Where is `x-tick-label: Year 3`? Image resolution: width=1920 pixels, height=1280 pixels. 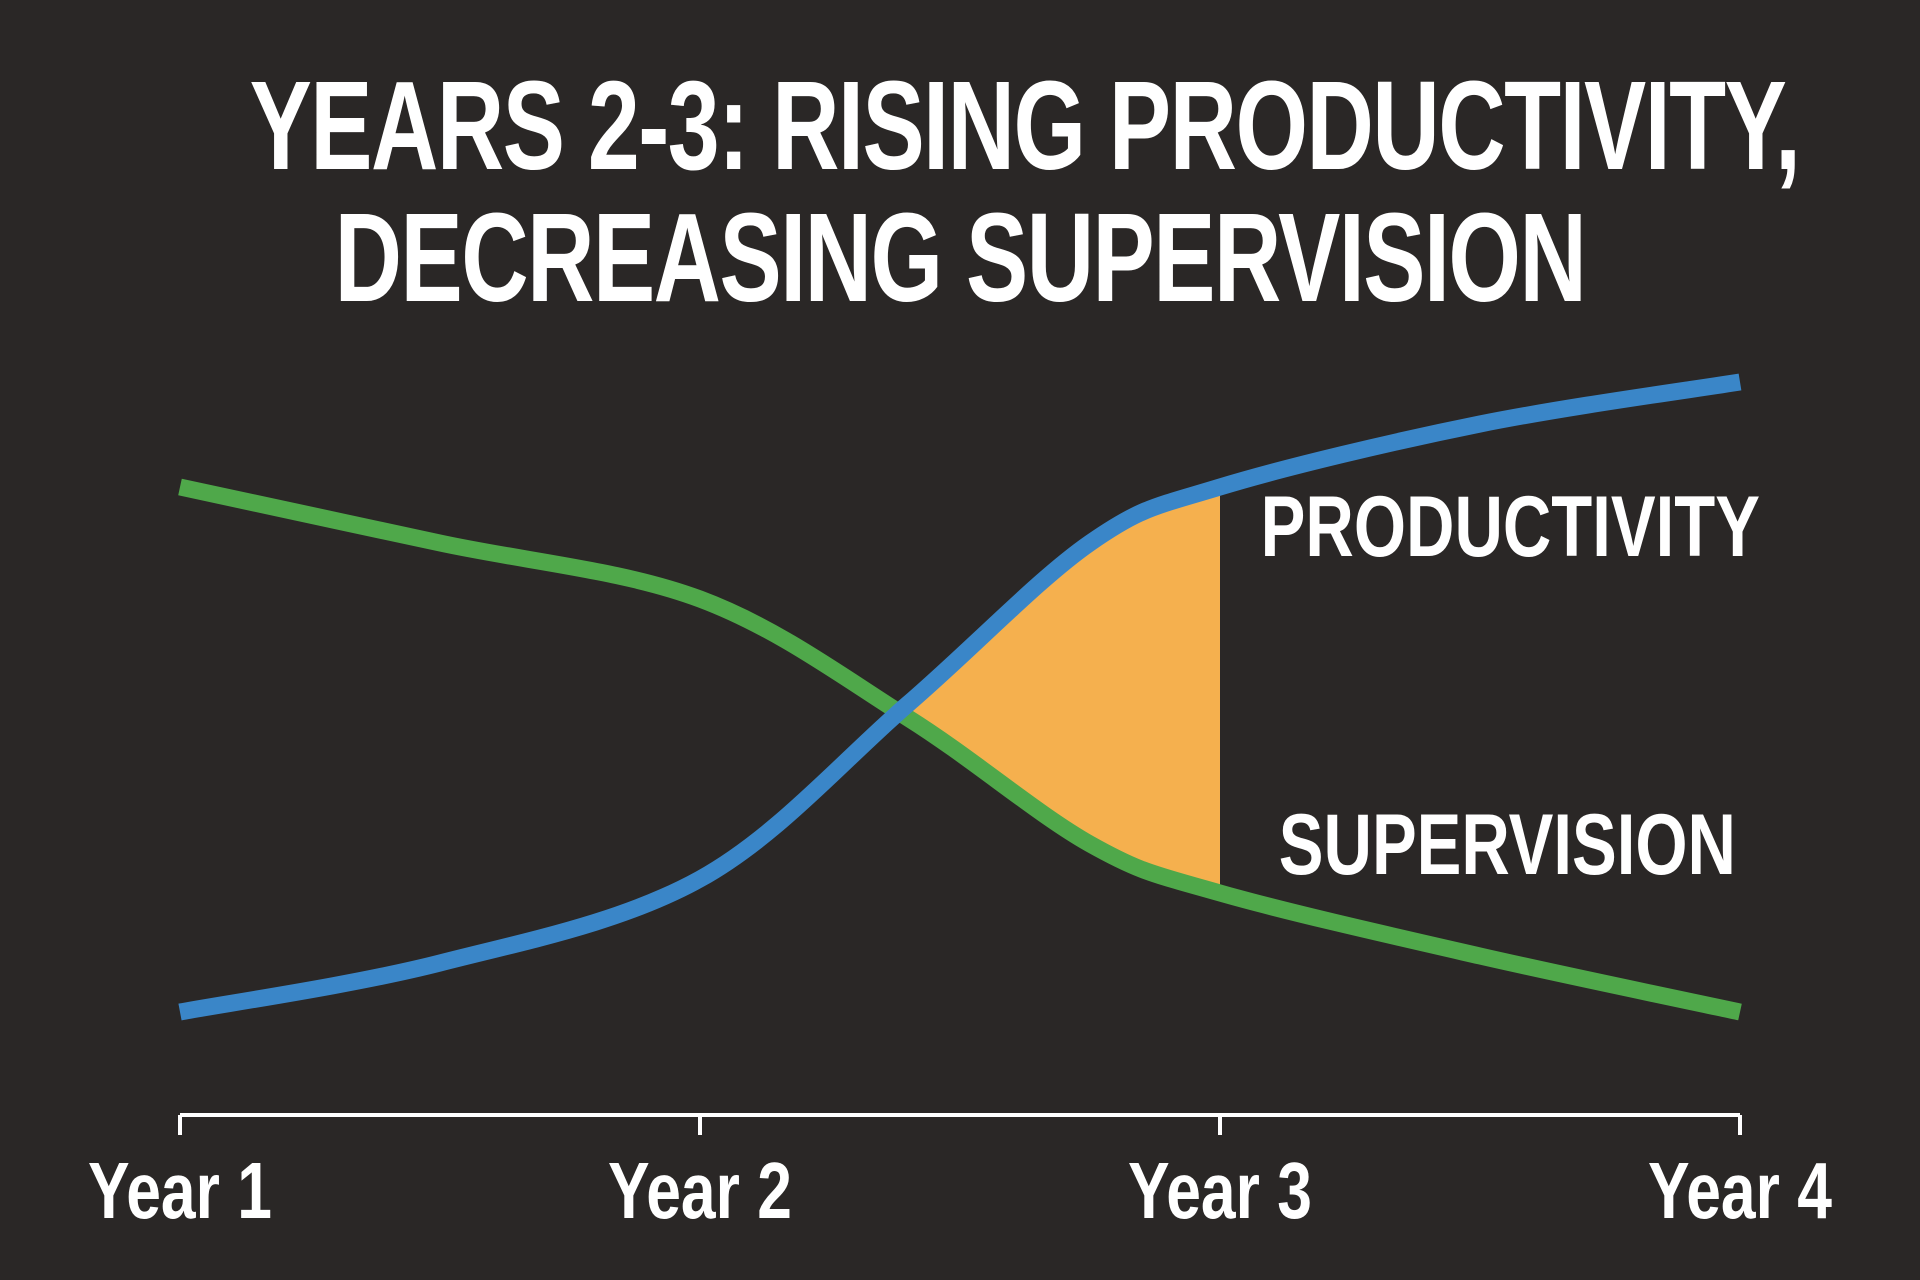 x-tick-label: Year 3 is located at coordinates (1220, 1191).